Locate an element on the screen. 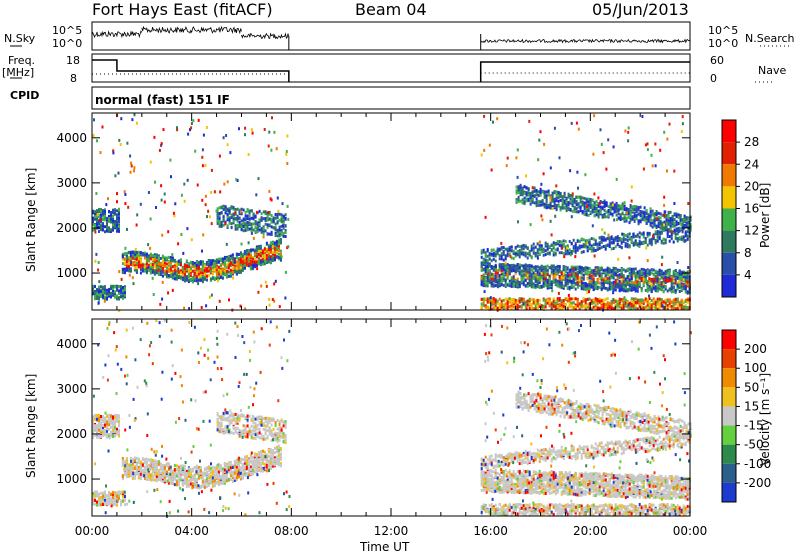 The image size is (800, 554). x-tick-label-3: 12:00 is located at coordinates (391, 531).